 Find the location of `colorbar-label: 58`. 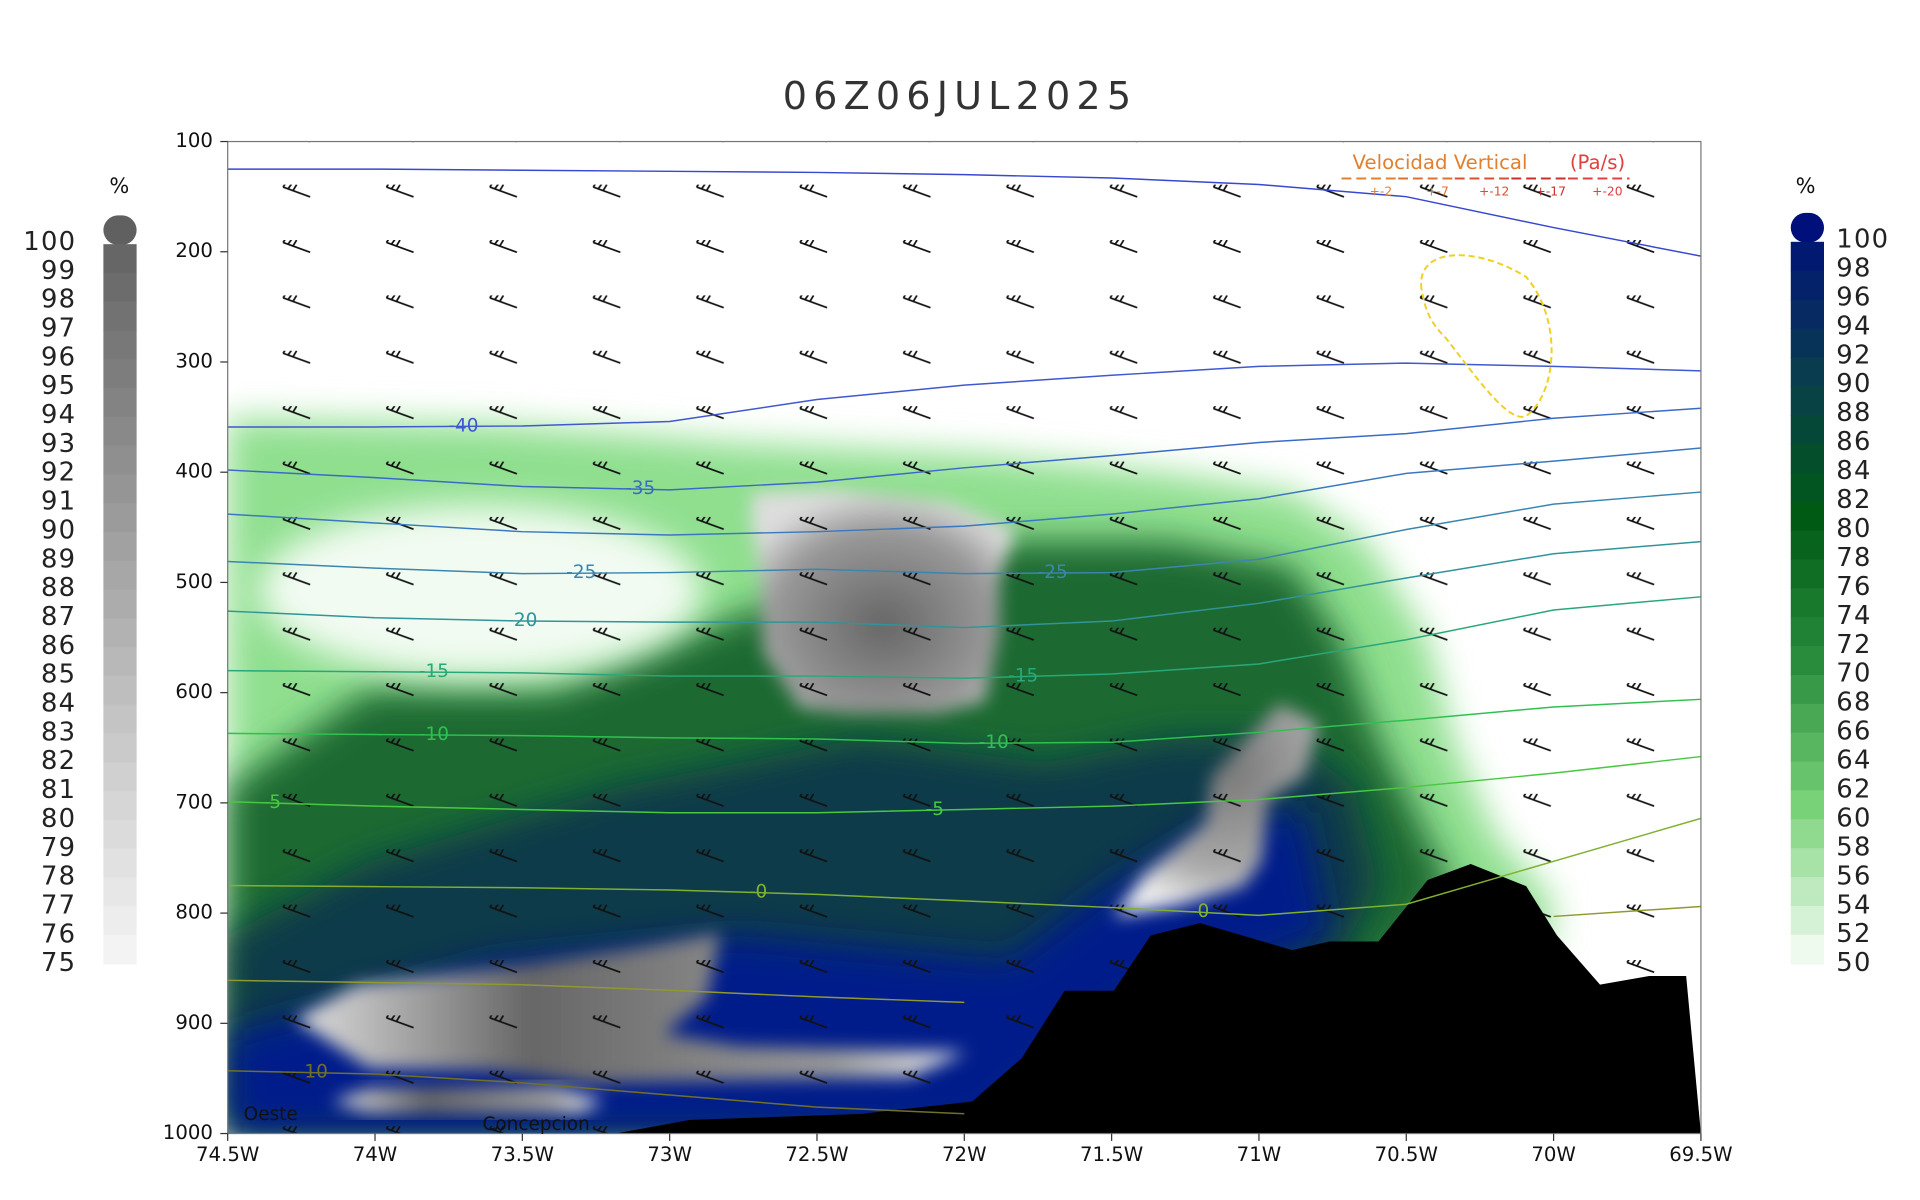

colorbar-label: 58 is located at coordinates (1853, 847).